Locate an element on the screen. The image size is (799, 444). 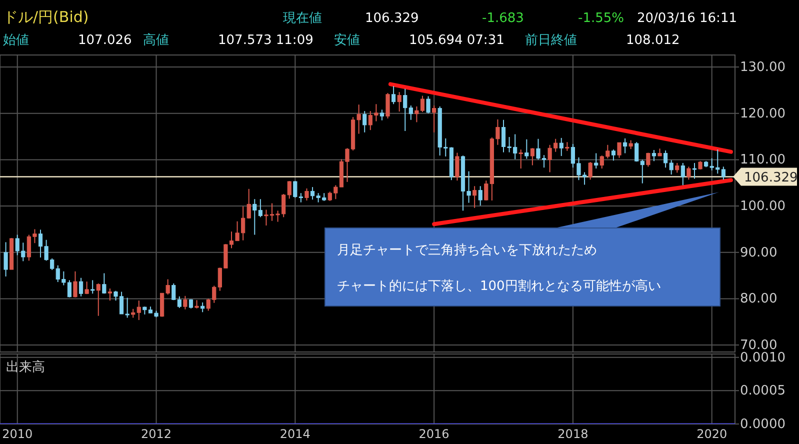
text: 107.026 is located at coordinates (105, 40).